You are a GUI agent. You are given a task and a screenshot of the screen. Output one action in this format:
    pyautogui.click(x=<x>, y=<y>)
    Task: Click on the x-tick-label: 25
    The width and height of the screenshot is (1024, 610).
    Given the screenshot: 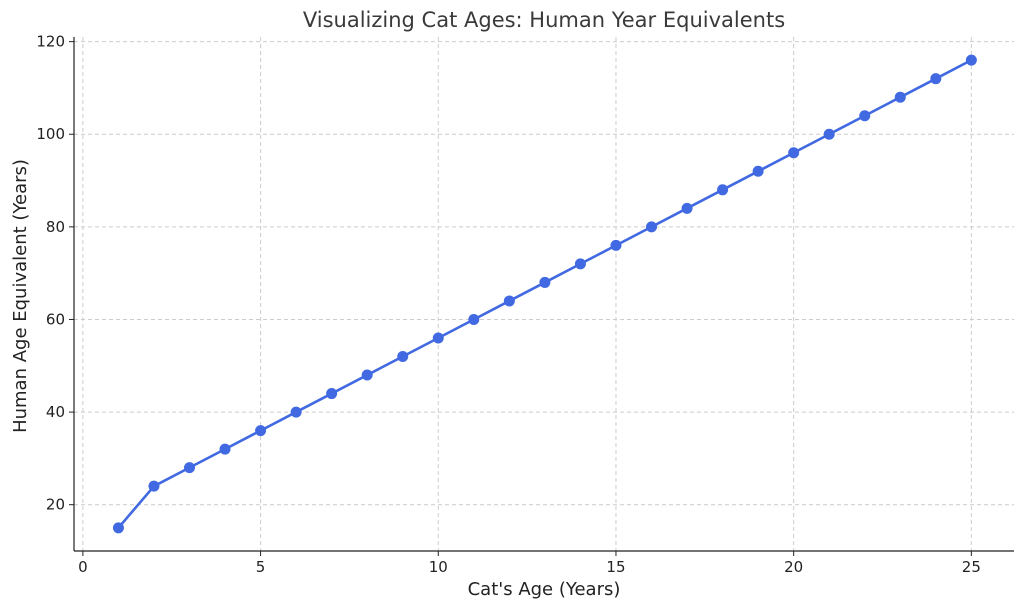 What is the action you would take?
    pyautogui.click(x=971, y=567)
    